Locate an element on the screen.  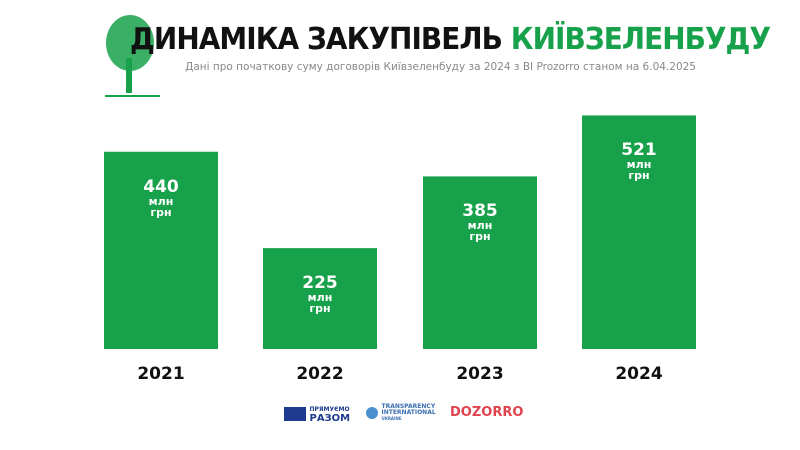
eu-flag-icon is located at coordinates (295, 414).